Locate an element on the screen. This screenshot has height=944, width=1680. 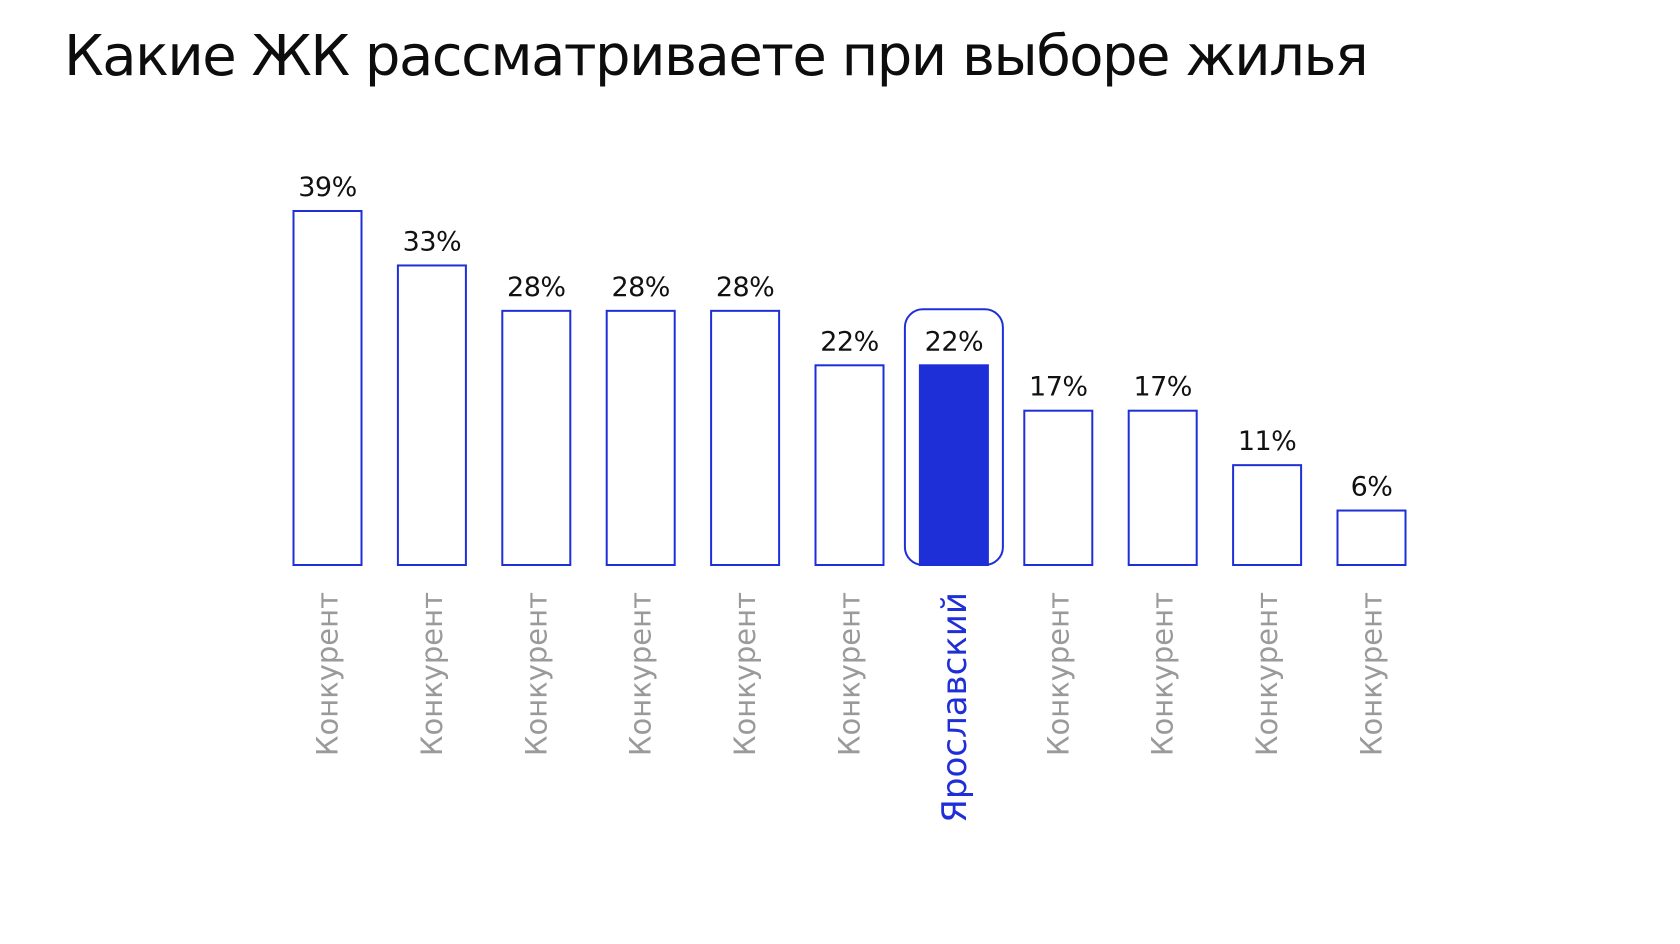
bar-value-label: 39% is located at coordinates (327, 187).